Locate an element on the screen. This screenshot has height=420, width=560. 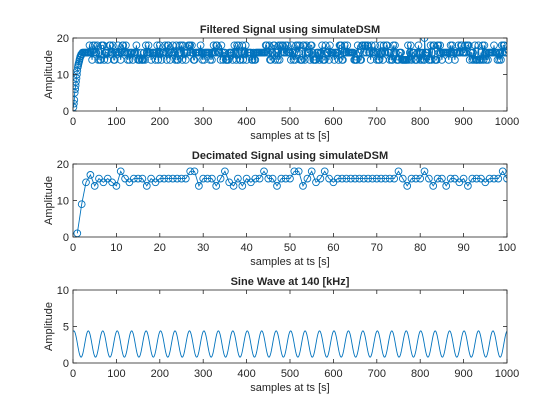
x-tick-label: 100 is located at coordinates (116, 122).